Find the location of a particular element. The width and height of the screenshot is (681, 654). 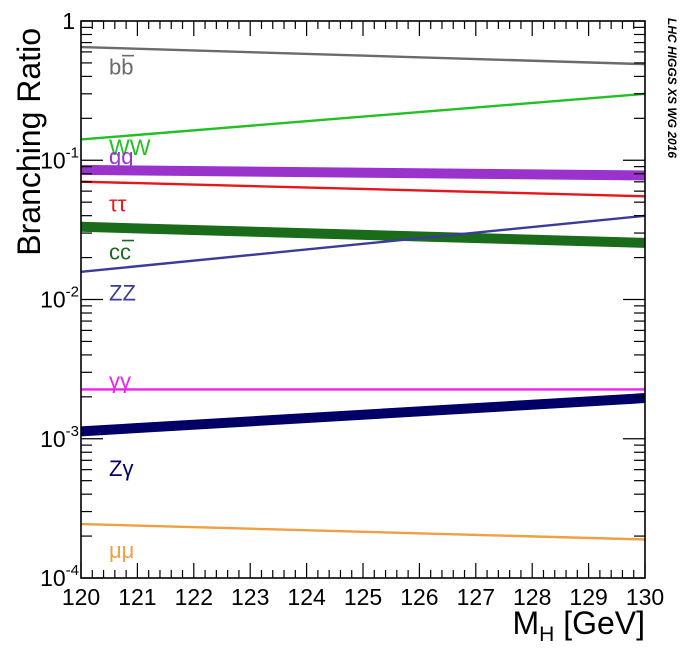

series-line-zz is located at coordinates (363, 244).